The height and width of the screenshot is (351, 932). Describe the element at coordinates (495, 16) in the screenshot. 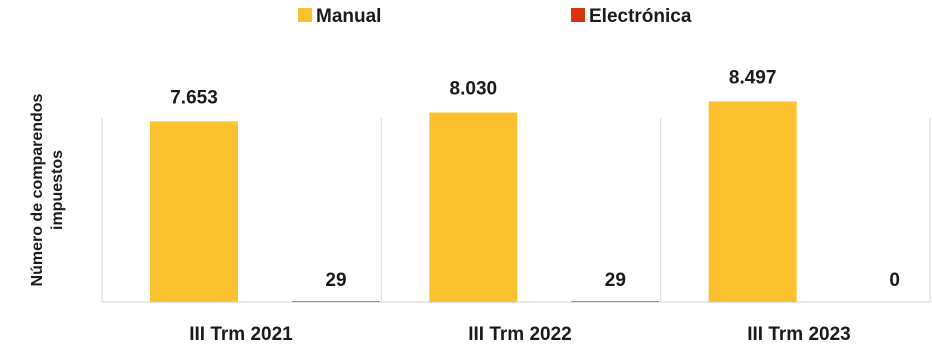

I see `legend: Manual Electrónica` at that location.